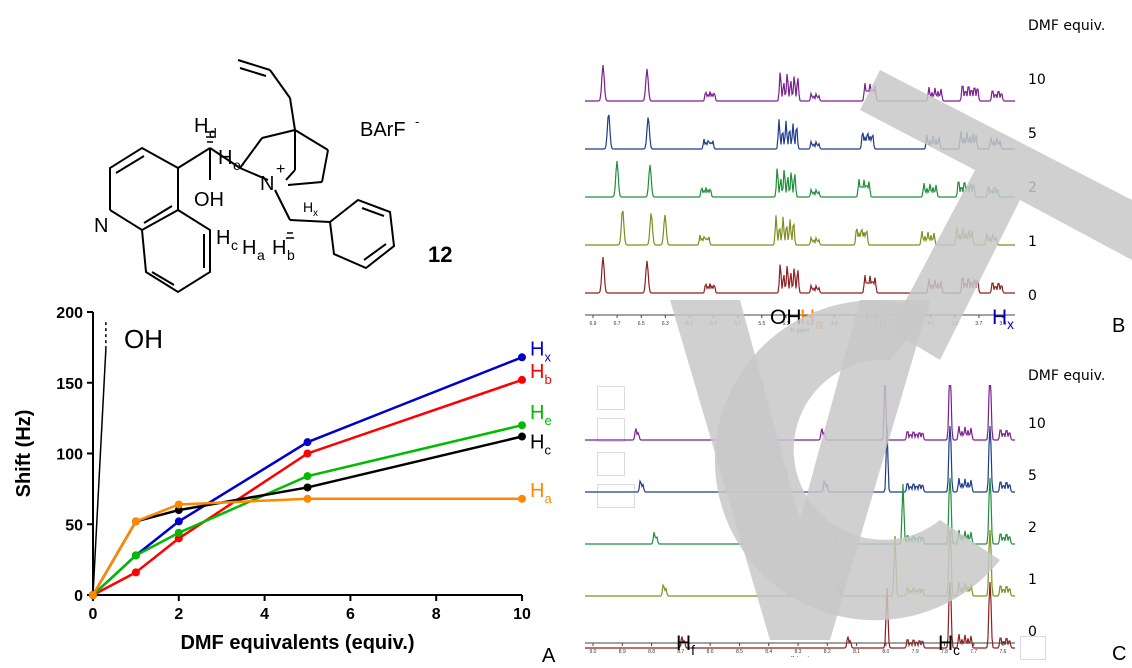 Image resolution: width=1132 pixels, height=668 pixels. What do you see at coordinates (651, 652) in the screenshot?
I see `spectrum-tick-label: 8.8` at bounding box center [651, 652].